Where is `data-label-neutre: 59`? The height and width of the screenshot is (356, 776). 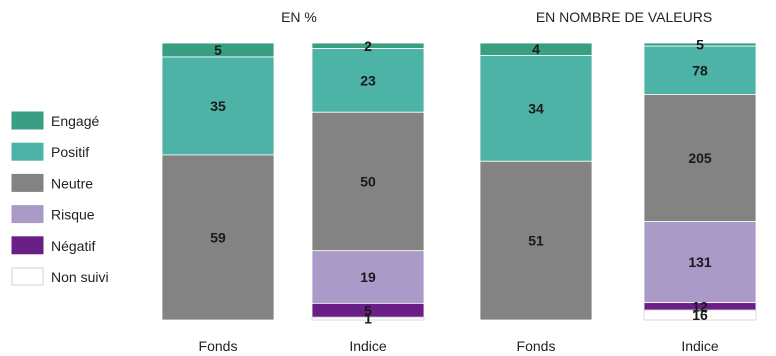 data-label-neutre: 59 is located at coordinates (218, 237).